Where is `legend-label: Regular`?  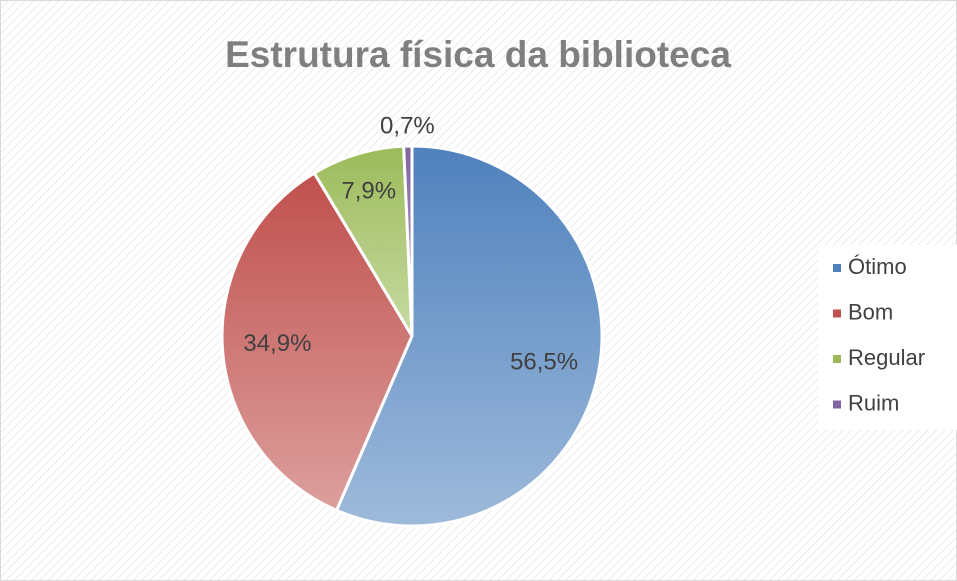
legend-label: Regular is located at coordinates (886, 357).